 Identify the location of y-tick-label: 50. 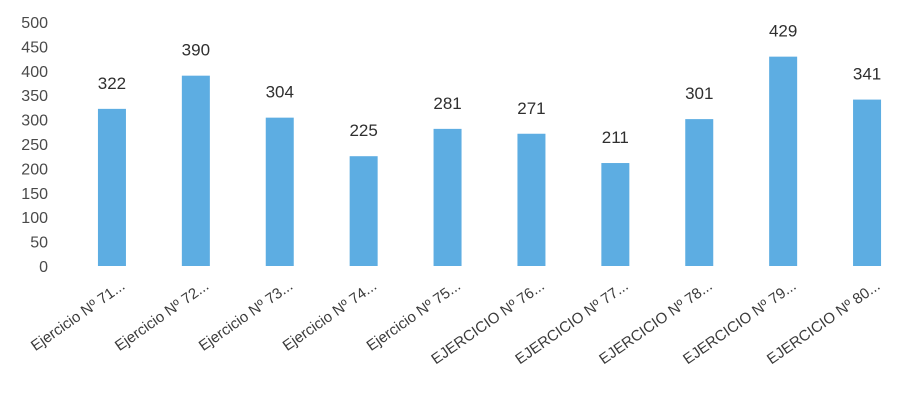
(39, 243).